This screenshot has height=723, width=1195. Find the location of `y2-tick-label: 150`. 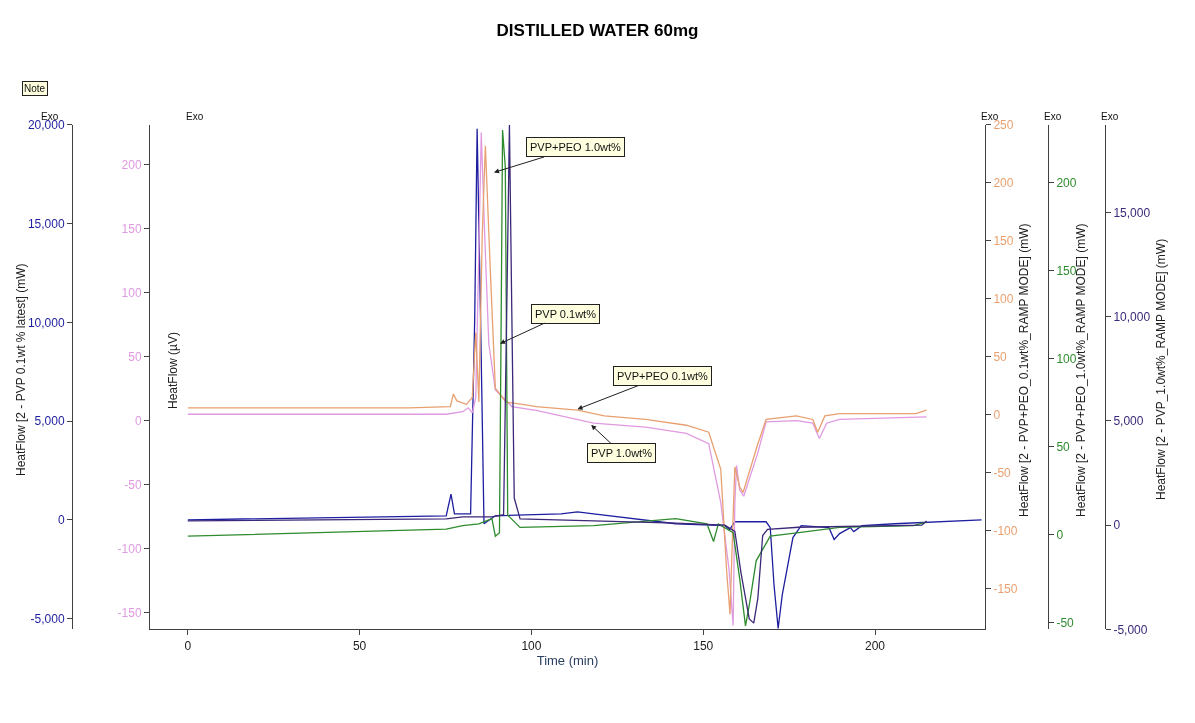

y2-tick-label: 150 is located at coordinates (131, 228).